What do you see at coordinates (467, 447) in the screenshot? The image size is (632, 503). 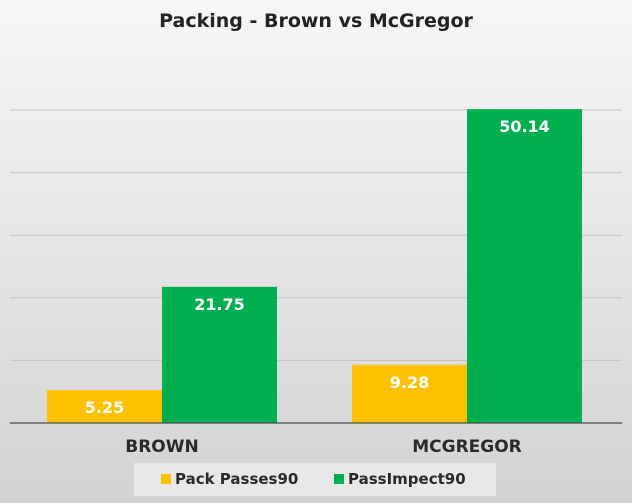 I see `category-label: MCGREGOR` at bounding box center [467, 447].